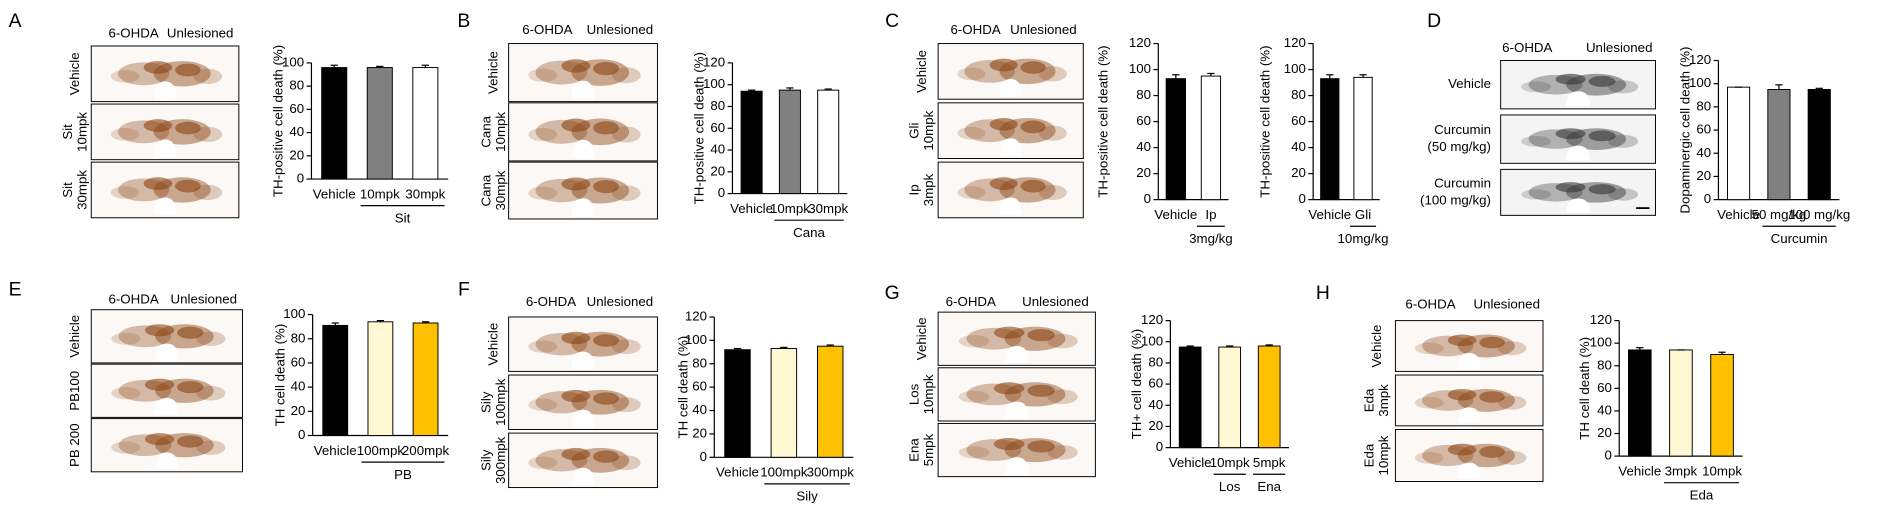 This screenshot has height=519, width=1898. Describe the element at coordinates (1269, 486) in the screenshot. I see `group-label: Ena` at that location.